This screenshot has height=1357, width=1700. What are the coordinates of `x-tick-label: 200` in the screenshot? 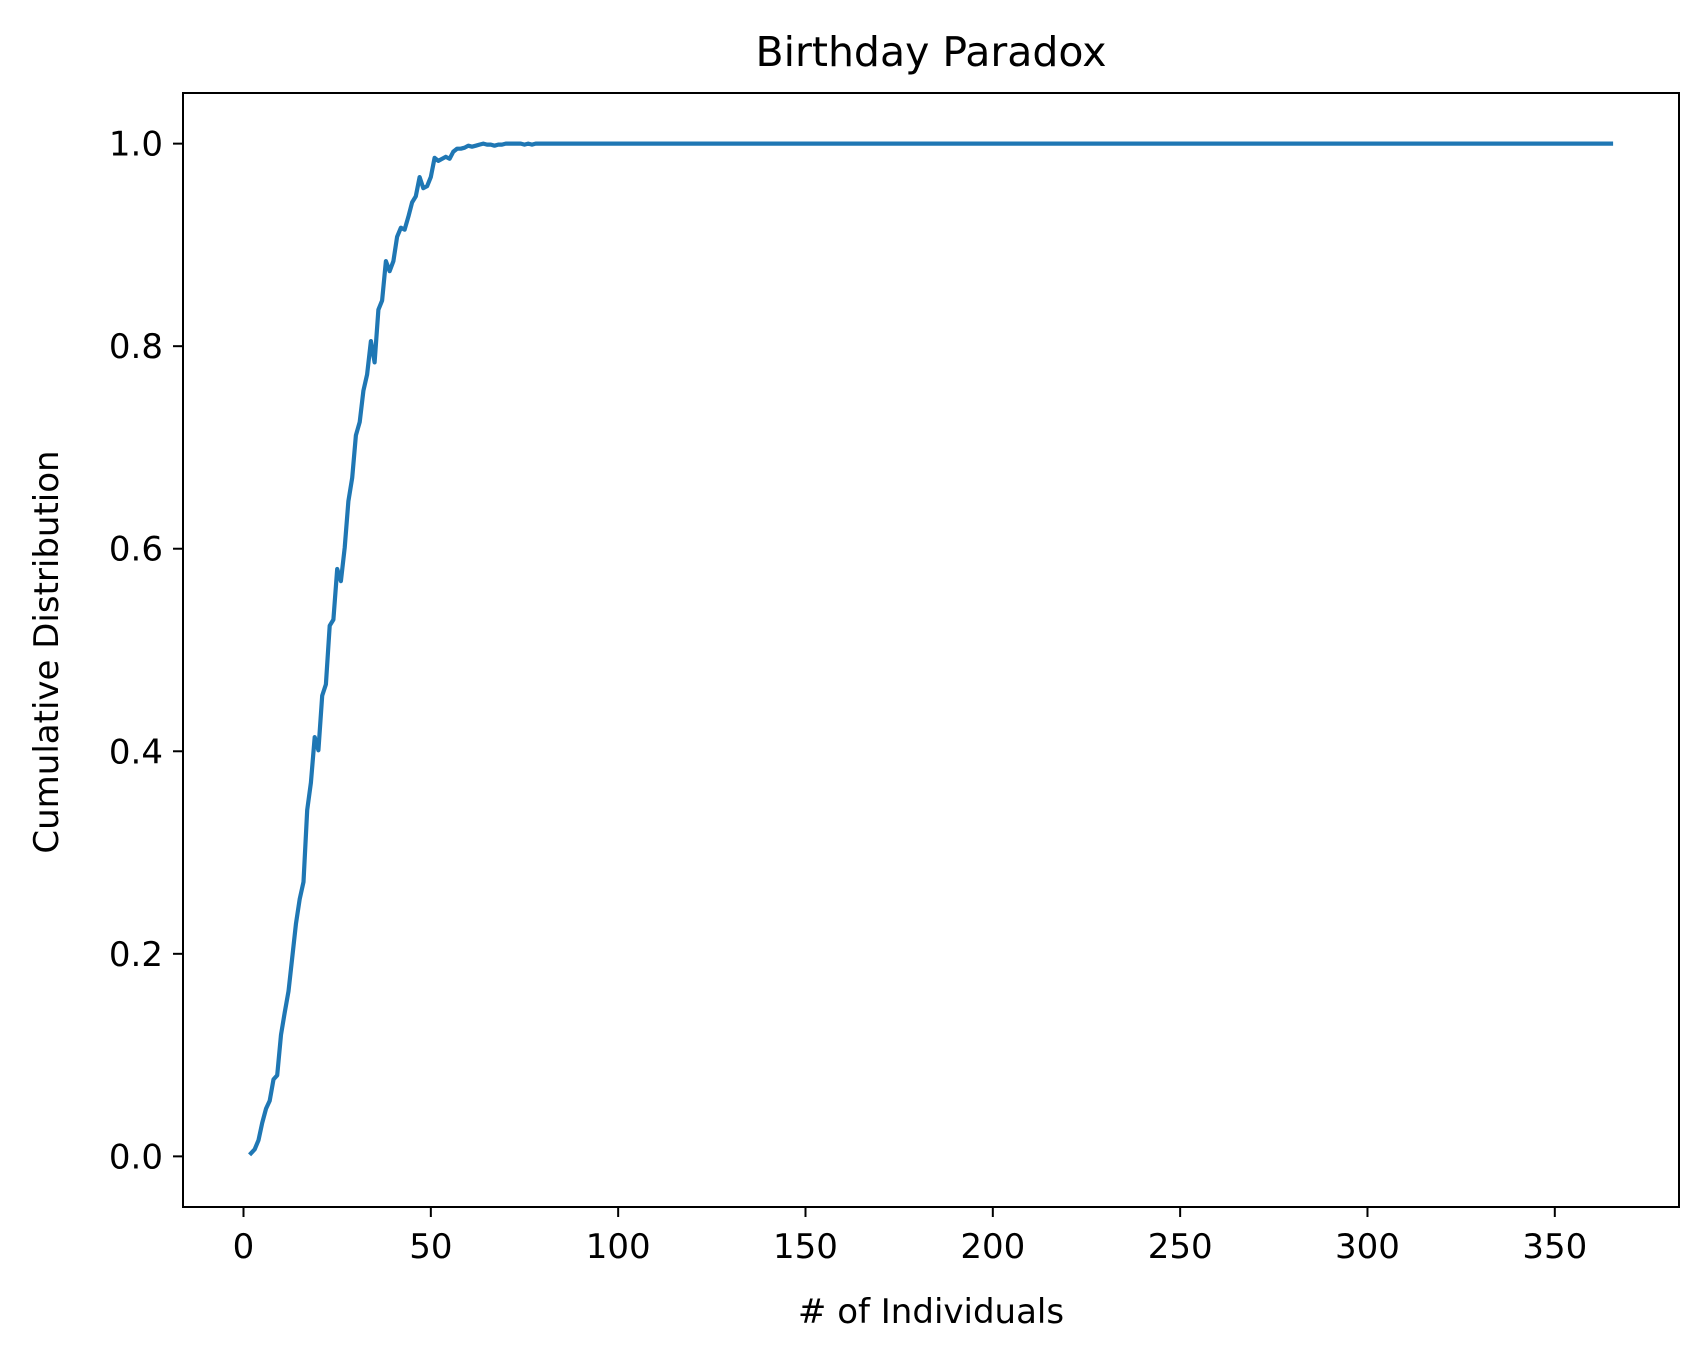 It's located at (992, 1247).